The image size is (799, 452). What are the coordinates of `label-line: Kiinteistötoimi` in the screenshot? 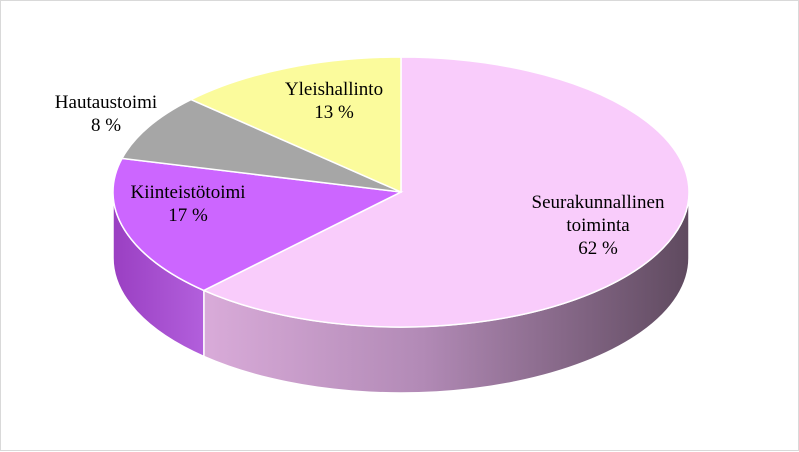 It's located at (187, 192).